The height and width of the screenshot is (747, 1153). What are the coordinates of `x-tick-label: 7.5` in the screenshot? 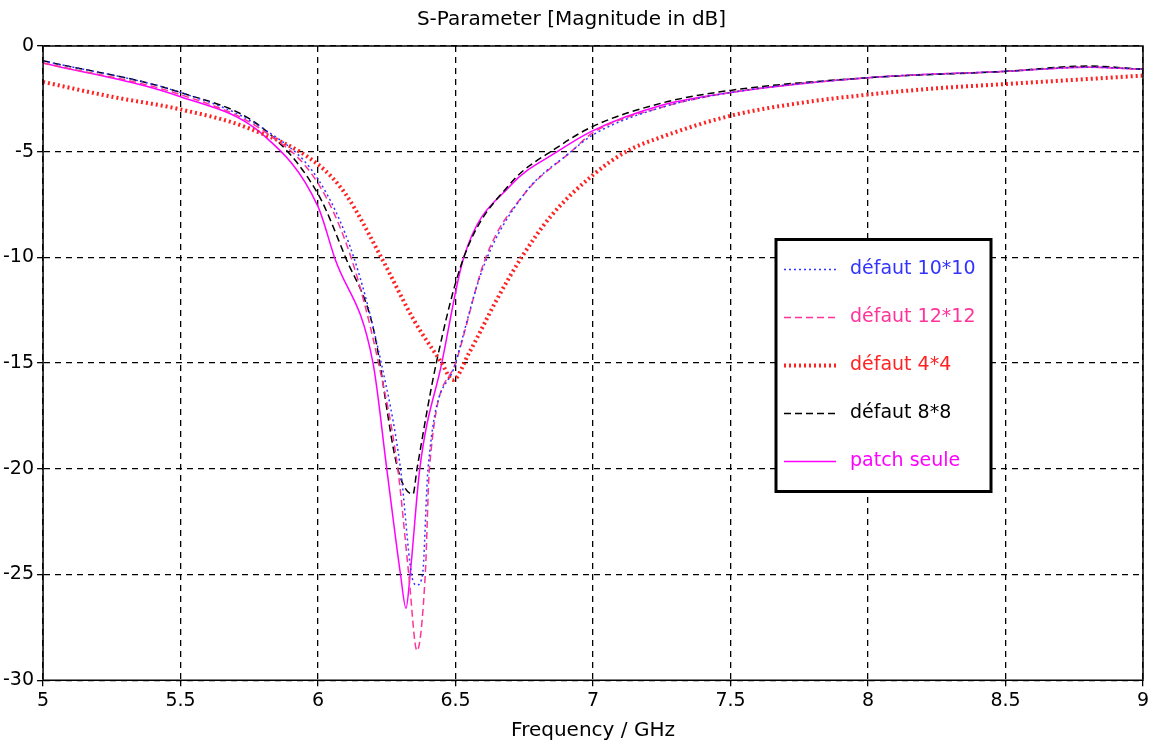 It's located at (730, 698).